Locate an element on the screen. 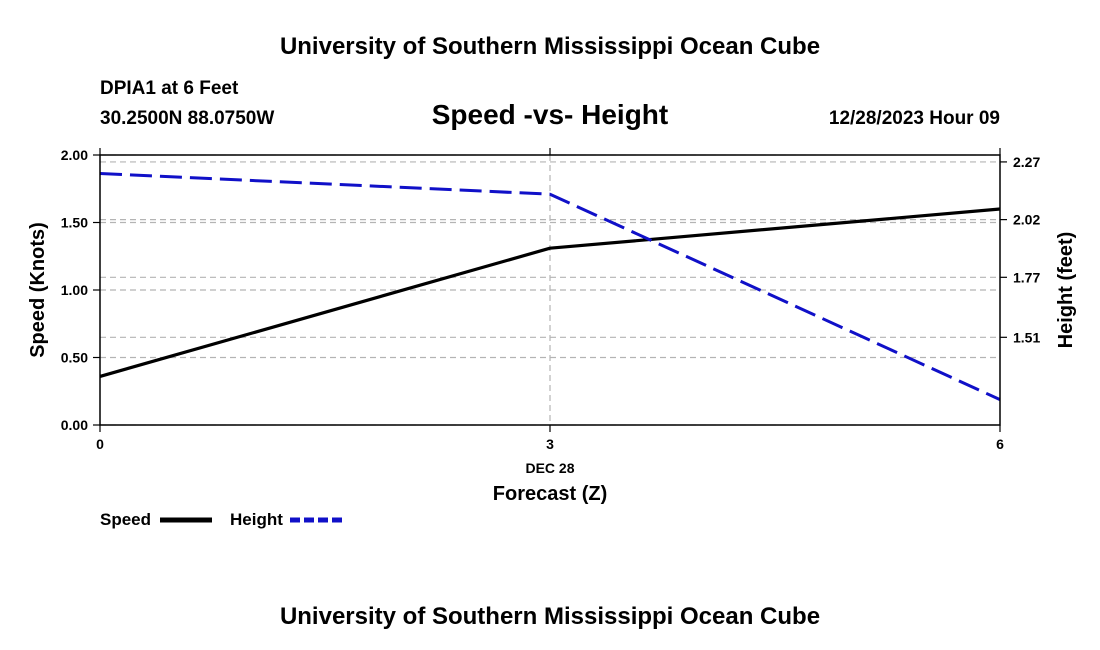 The width and height of the screenshot is (1100, 650). y-right-tick-label: 1.51 is located at coordinates (1026, 337).